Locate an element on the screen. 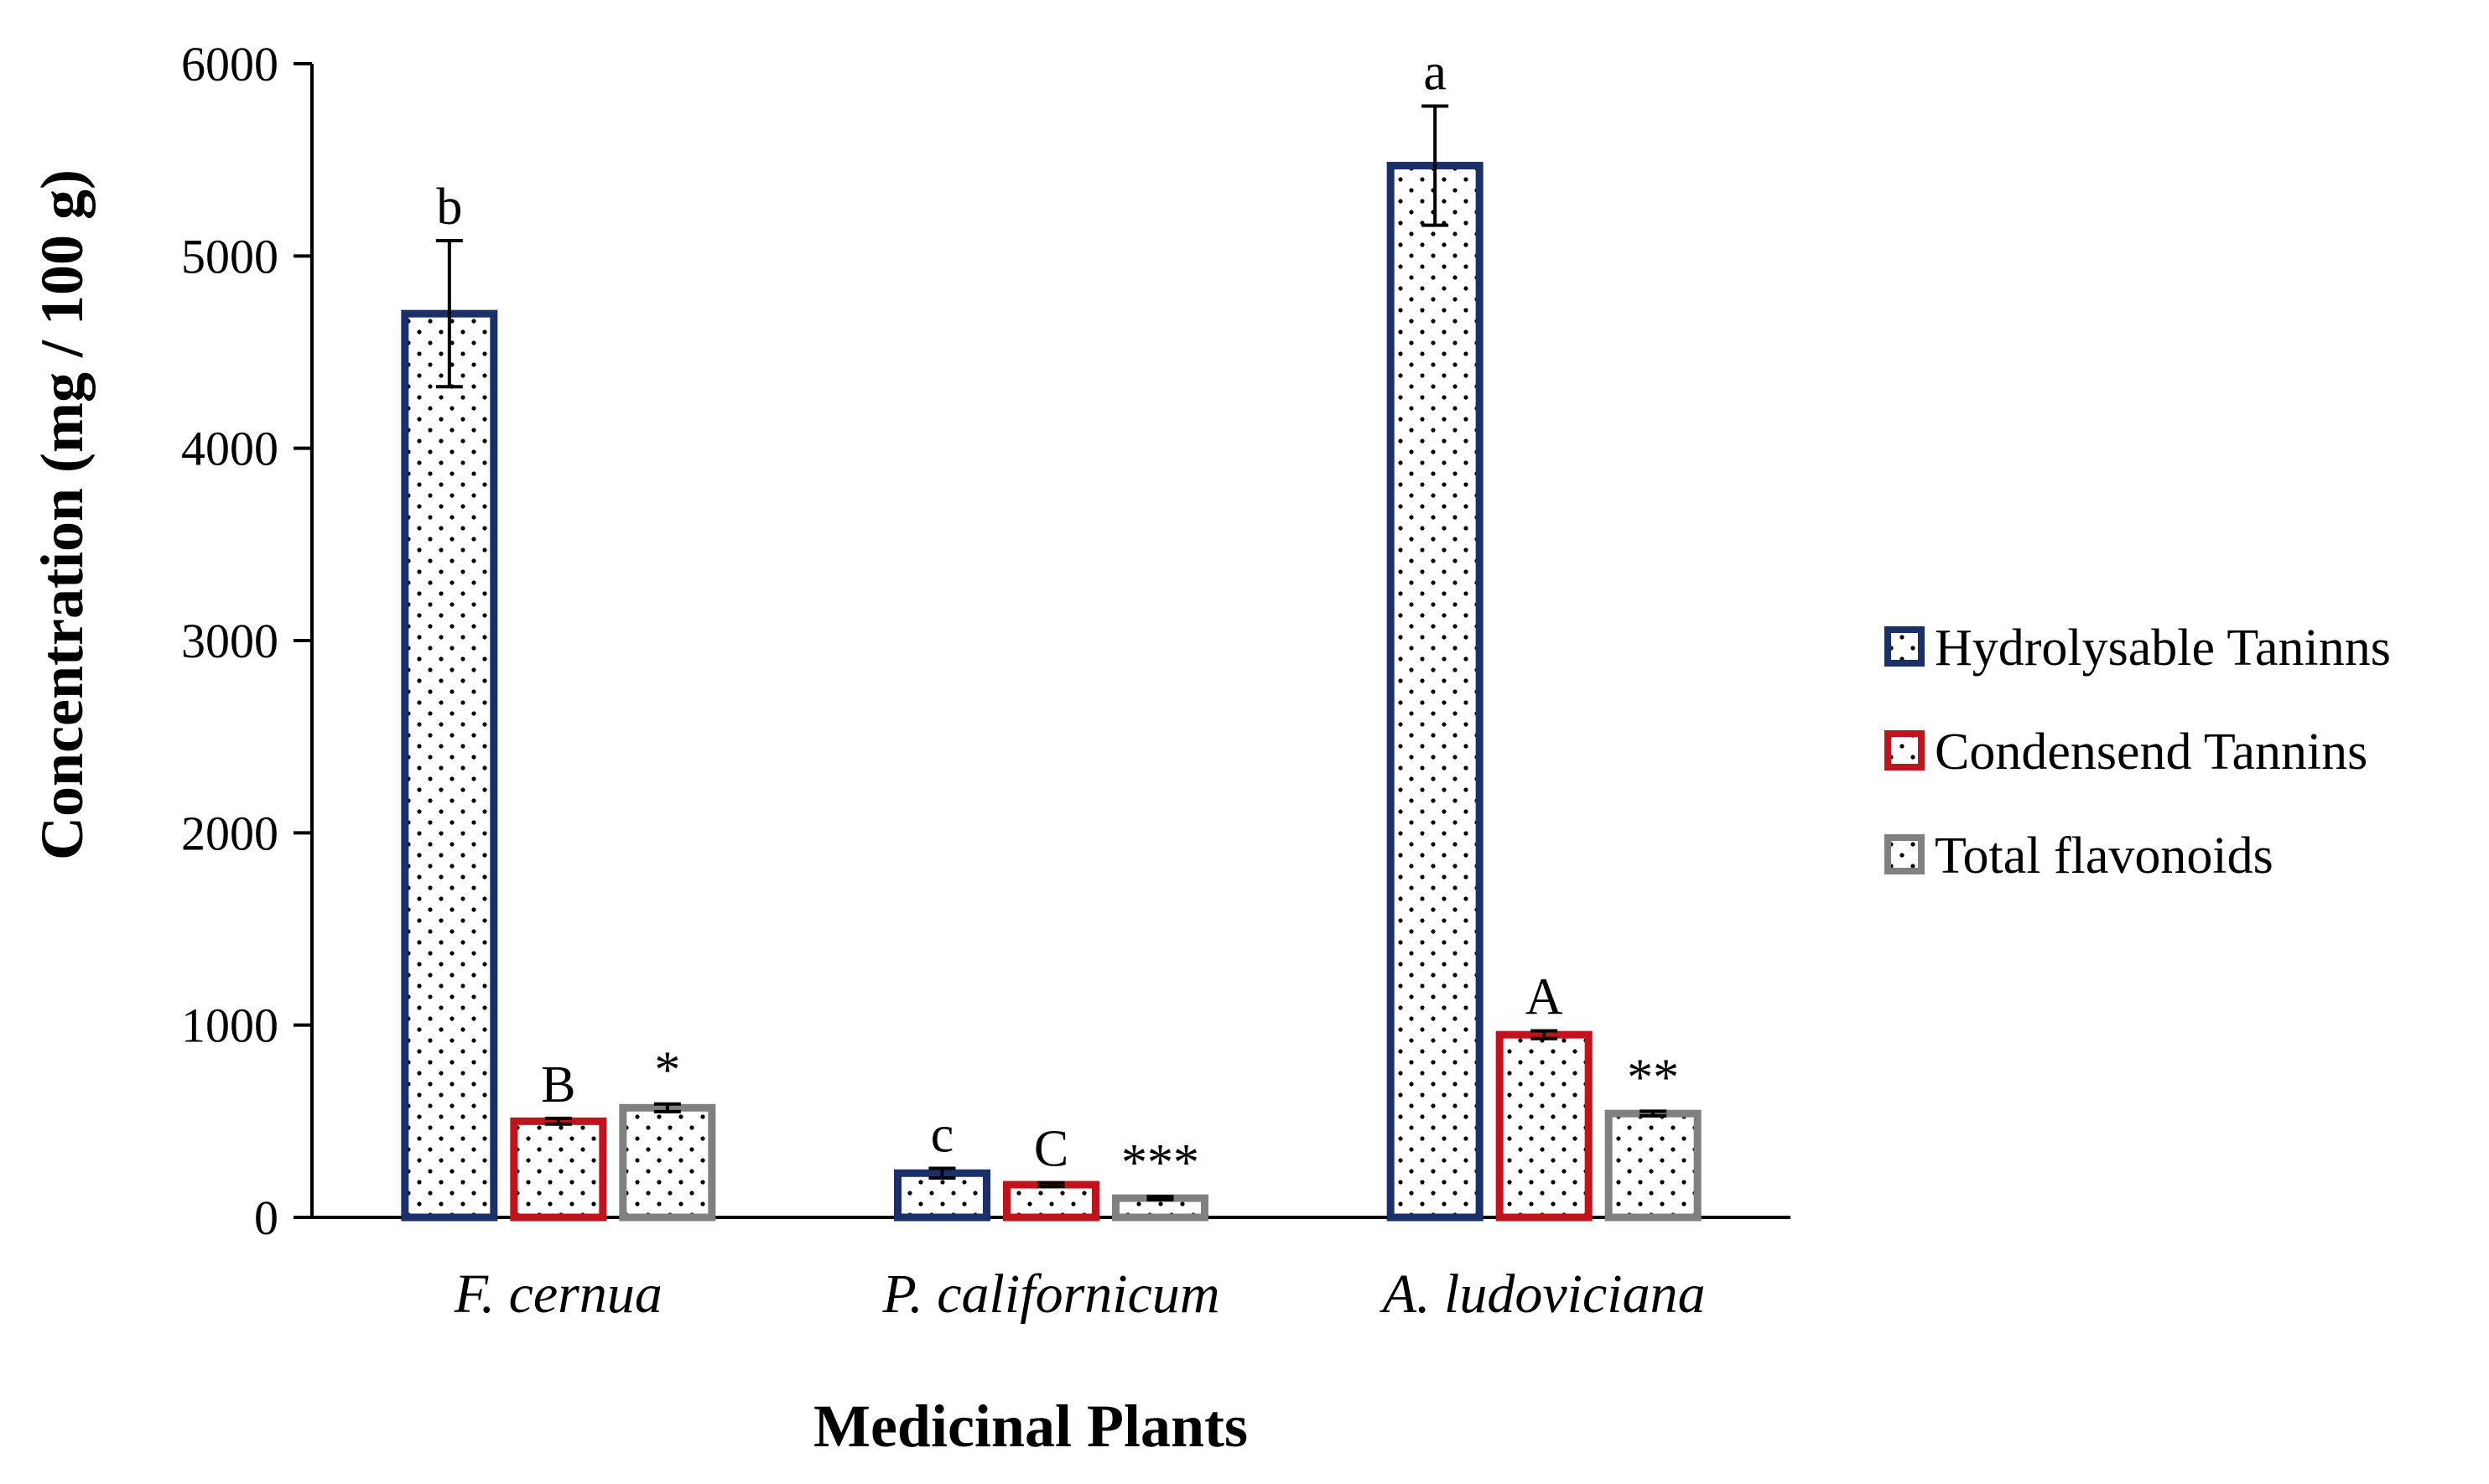 Image resolution: width=2489 pixels, height=1484 pixels. x-axis-title: Medicinal Plants is located at coordinates (1030, 1426).